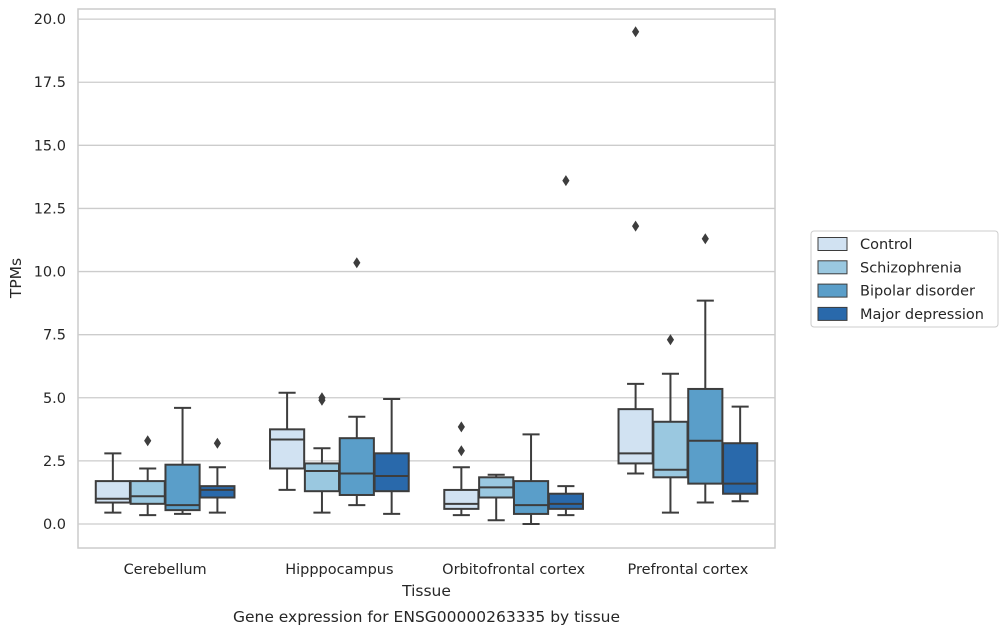 This screenshot has width=1007, height=634. I want to click on y-tick-labels: 0.0 2.5 5.0 7.5 10.0 12.5 15.0 17.5 20.0, so click(50, 272).